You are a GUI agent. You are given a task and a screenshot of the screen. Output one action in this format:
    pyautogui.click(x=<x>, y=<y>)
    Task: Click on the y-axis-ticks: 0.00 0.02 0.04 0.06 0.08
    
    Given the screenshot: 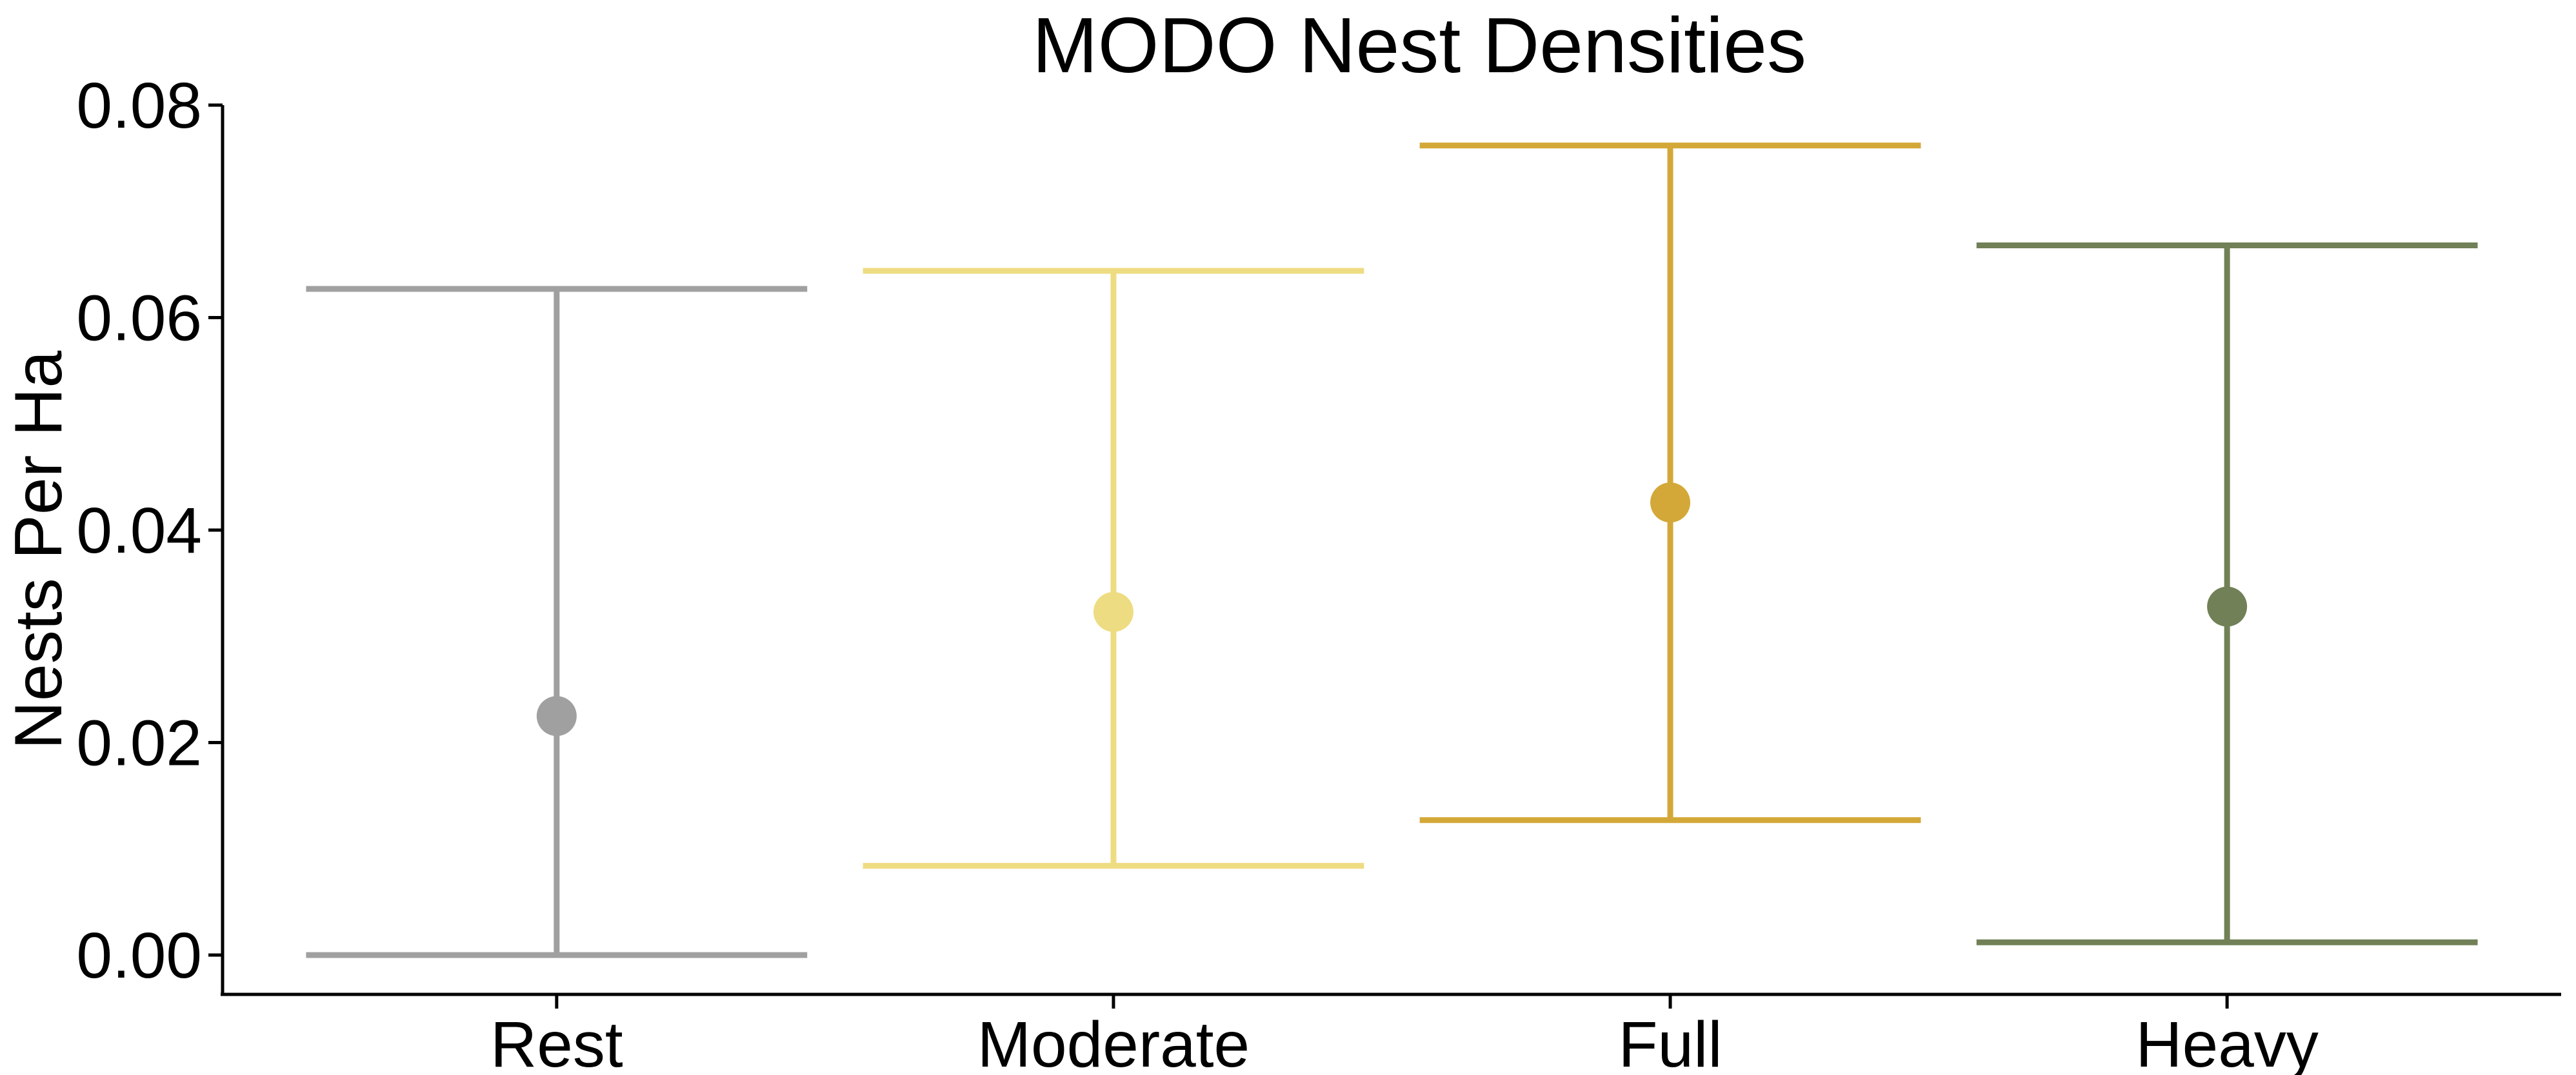 What is the action you would take?
    pyautogui.click(x=149, y=531)
    